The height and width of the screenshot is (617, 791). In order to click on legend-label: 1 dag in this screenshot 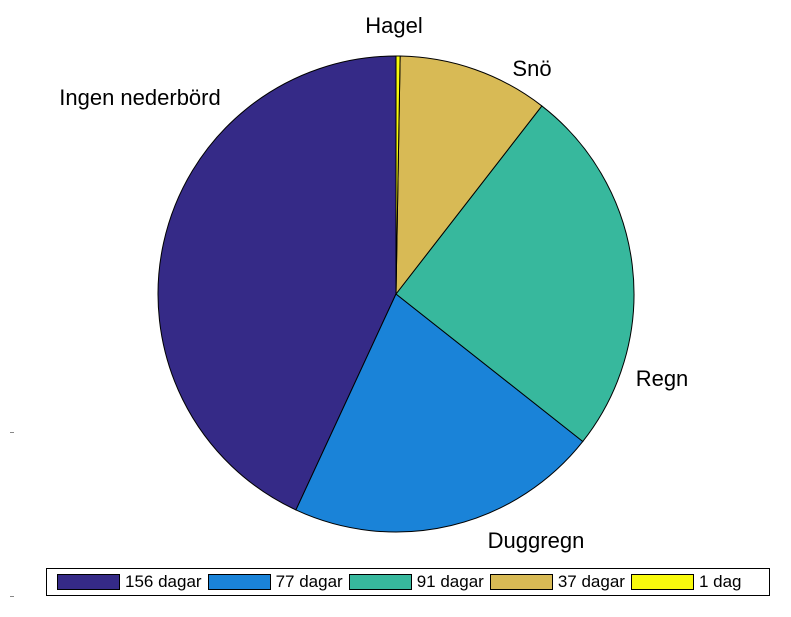, I will do `click(720, 581)`.